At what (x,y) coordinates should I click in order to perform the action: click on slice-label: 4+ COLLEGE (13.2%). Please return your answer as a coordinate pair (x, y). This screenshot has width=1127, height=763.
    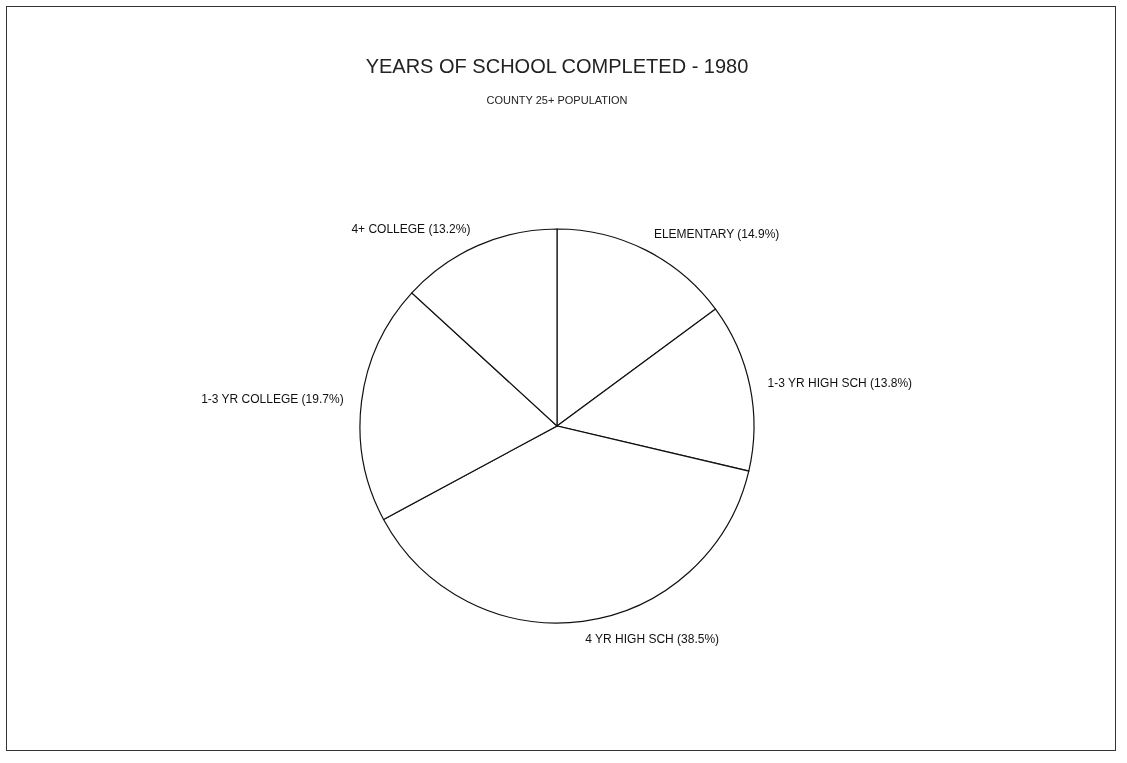
    Looking at the image, I should click on (411, 229).